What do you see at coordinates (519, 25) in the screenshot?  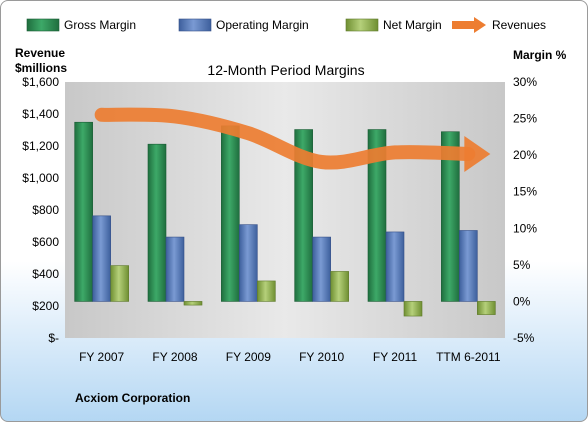 I see `legend-label: Revenues` at bounding box center [519, 25].